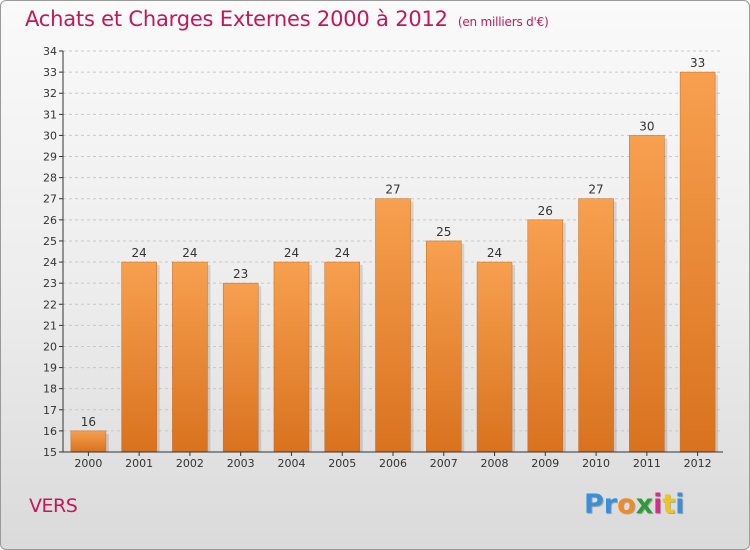  What do you see at coordinates (50, 199) in the screenshot?
I see `y-tick-label: 27` at bounding box center [50, 199].